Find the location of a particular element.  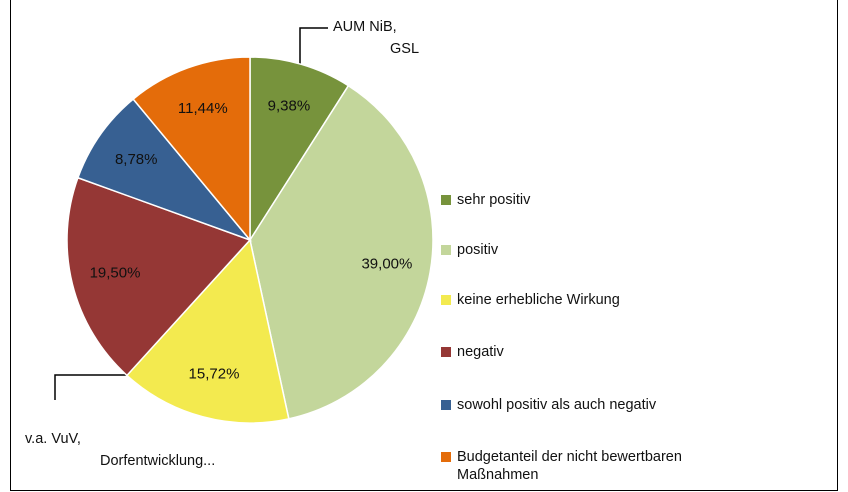

data-label: 19,50% is located at coordinates (115, 272).